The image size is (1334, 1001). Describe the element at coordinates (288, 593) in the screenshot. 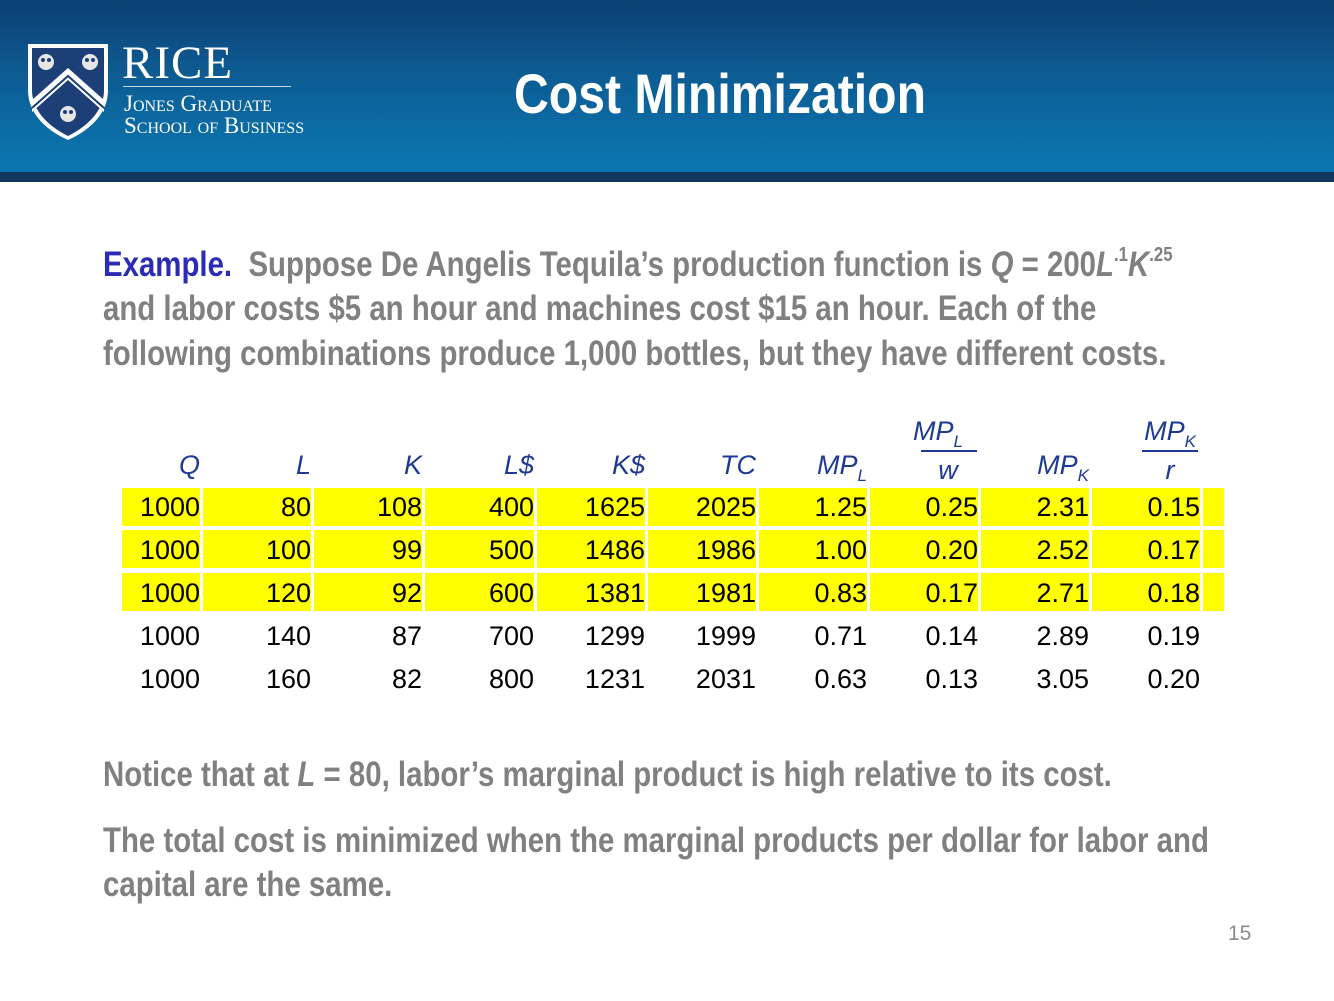

I see `table-cell: 120` at that location.